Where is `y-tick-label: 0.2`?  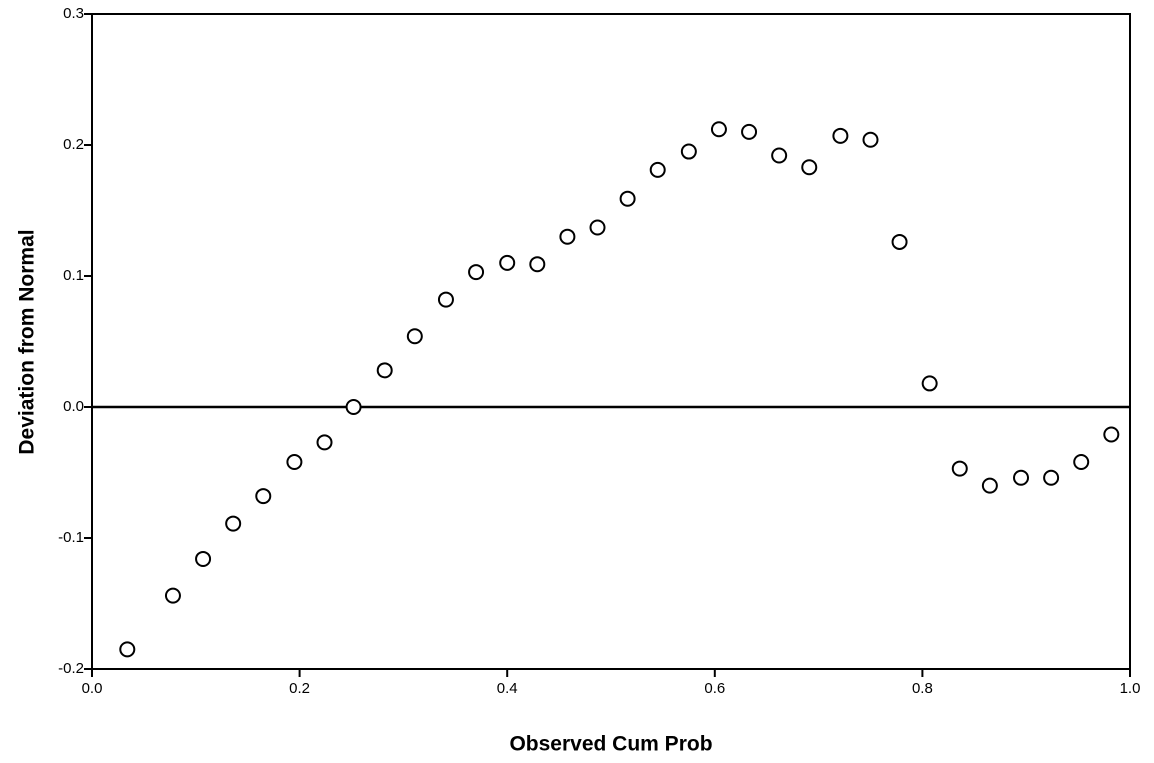 y-tick-label: 0.2 is located at coordinates (73, 144).